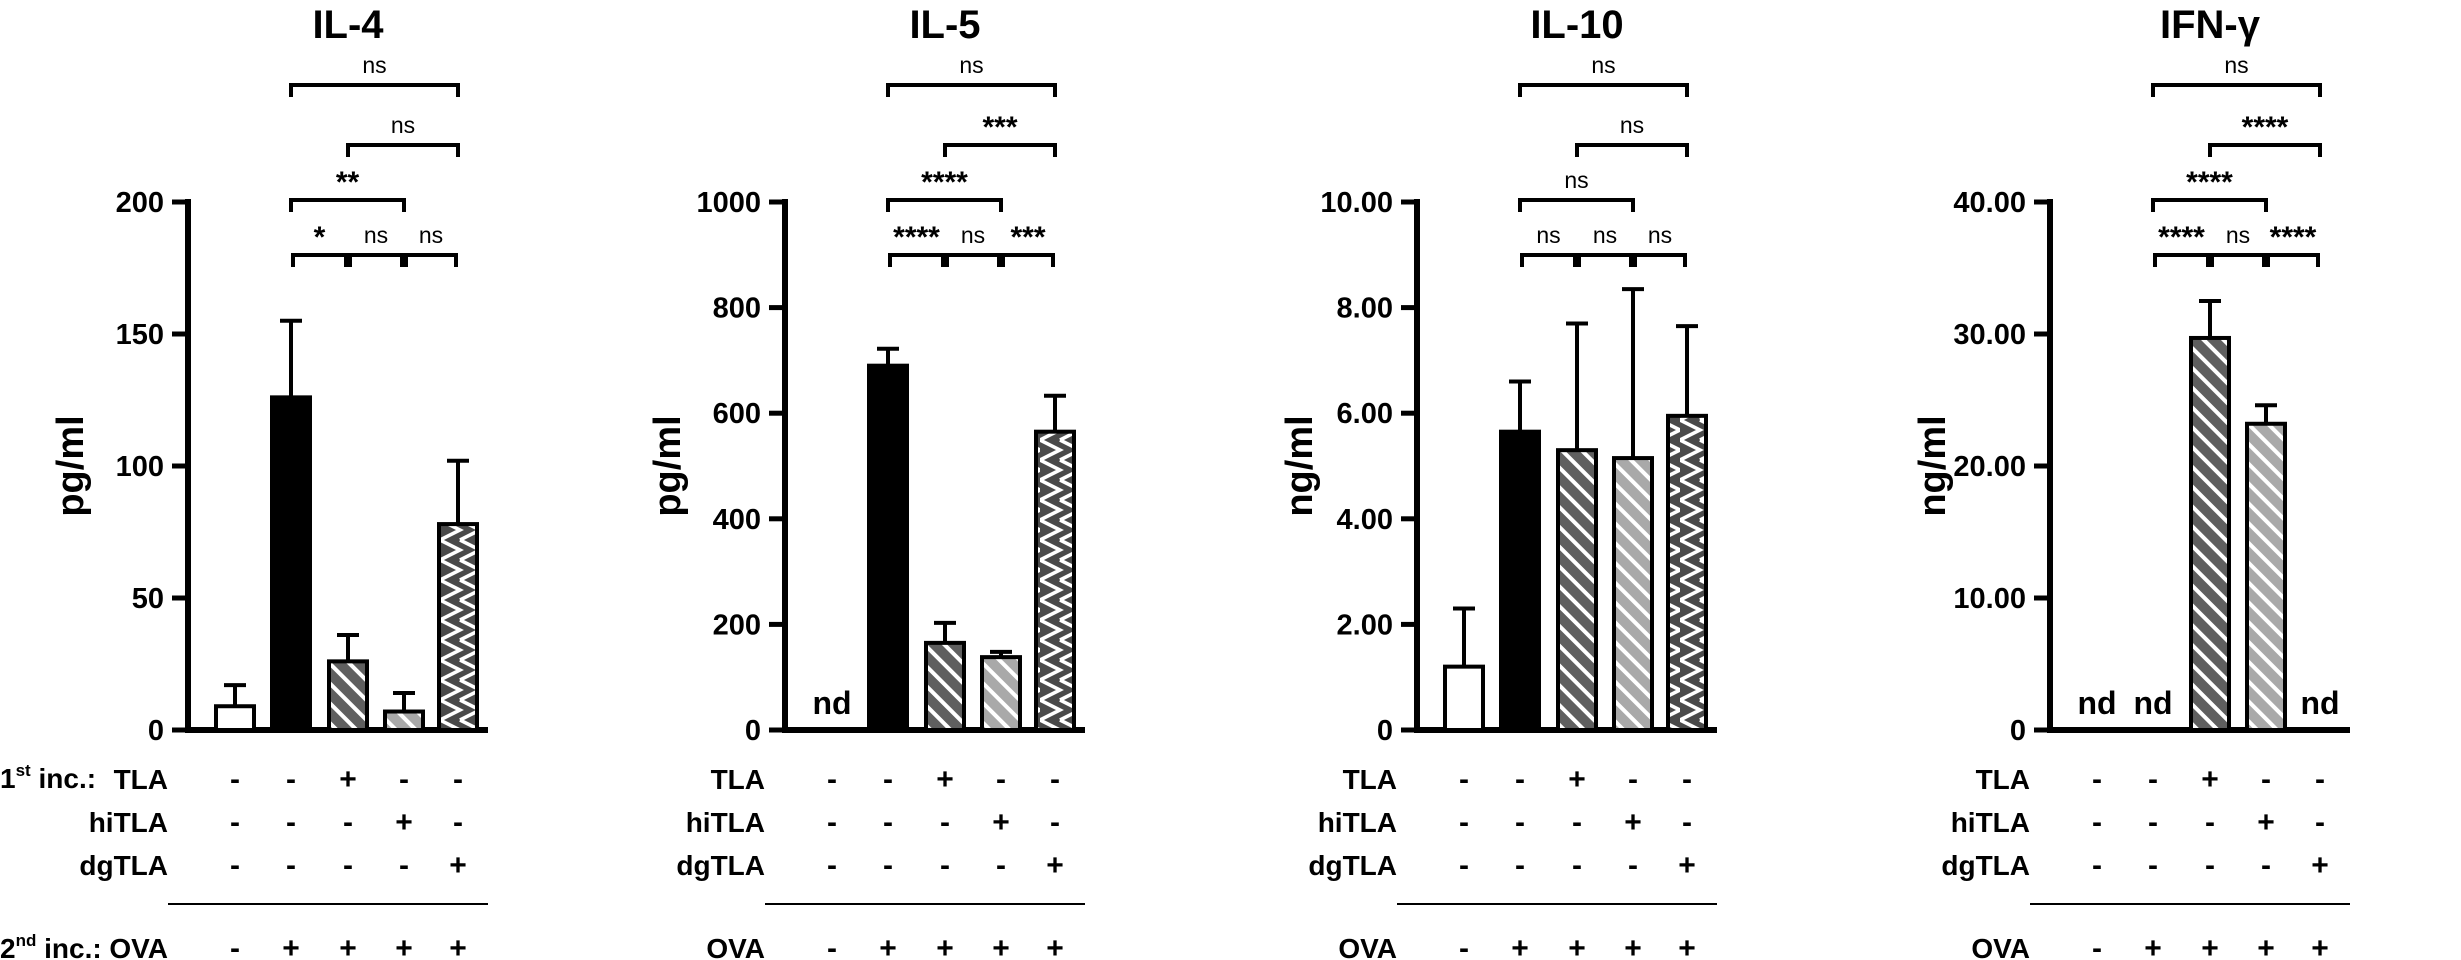  I want to click on second-row-label: OVA, so click(735, 946).